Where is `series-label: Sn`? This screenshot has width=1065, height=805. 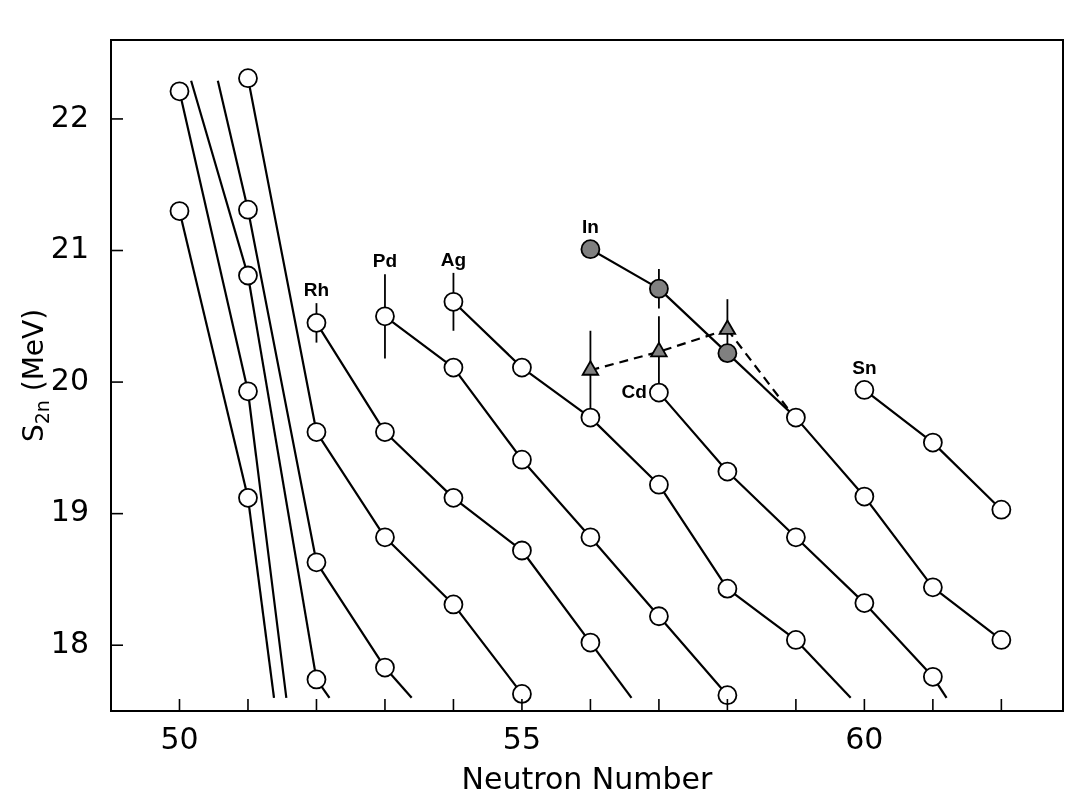 series-label: Sn is located at coordinates (864, 367).